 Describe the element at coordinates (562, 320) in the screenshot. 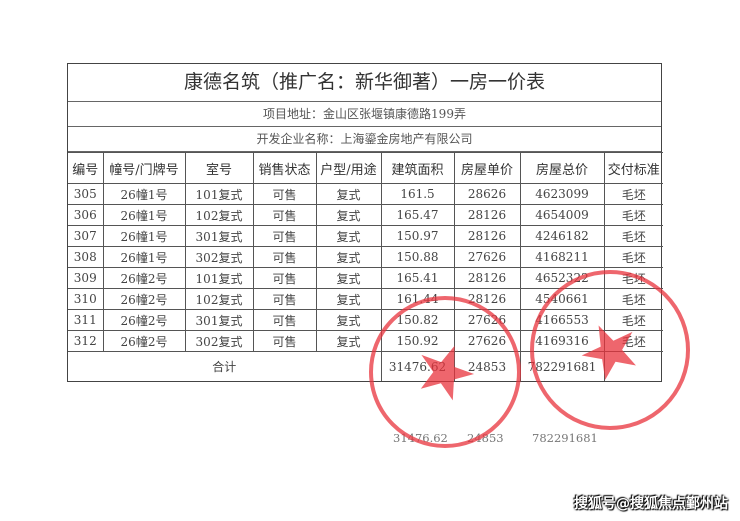

I see `table-cell: 4166553` at that location.